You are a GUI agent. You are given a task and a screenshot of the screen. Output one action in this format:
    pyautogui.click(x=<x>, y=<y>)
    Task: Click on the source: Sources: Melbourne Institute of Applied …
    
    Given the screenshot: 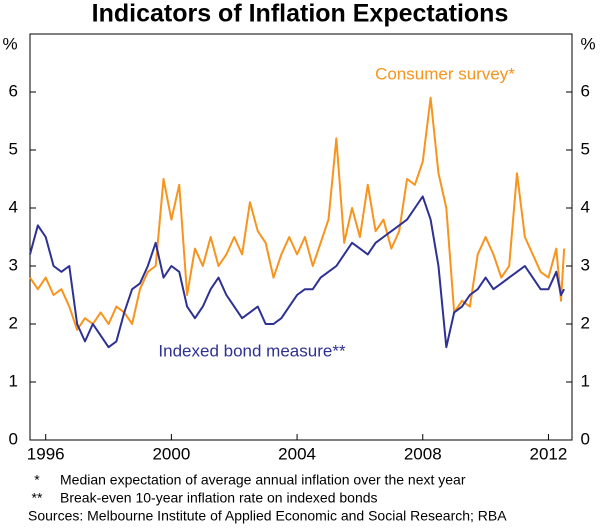 What is the action you would take?
    pyautogui.click(x=267, y=516)
    